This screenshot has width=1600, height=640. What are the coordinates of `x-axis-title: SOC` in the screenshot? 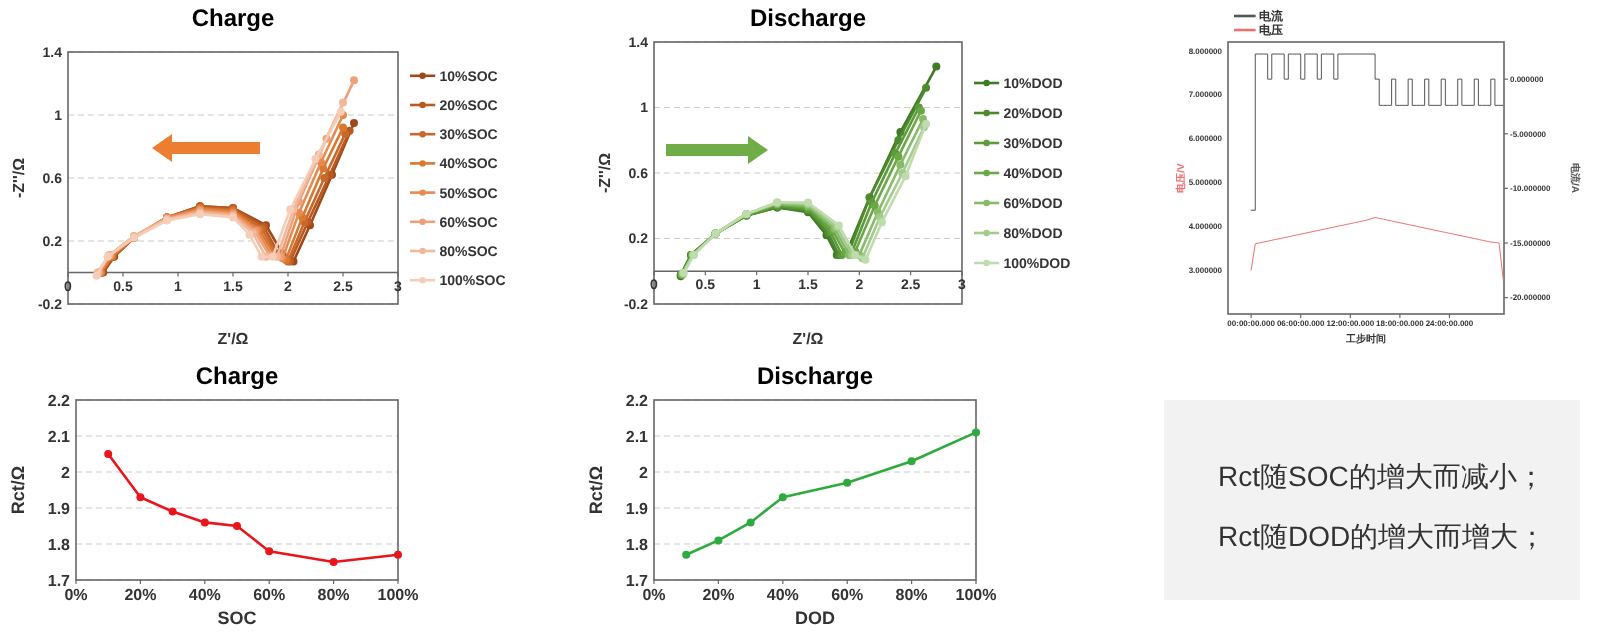 It's located at (237, 618).